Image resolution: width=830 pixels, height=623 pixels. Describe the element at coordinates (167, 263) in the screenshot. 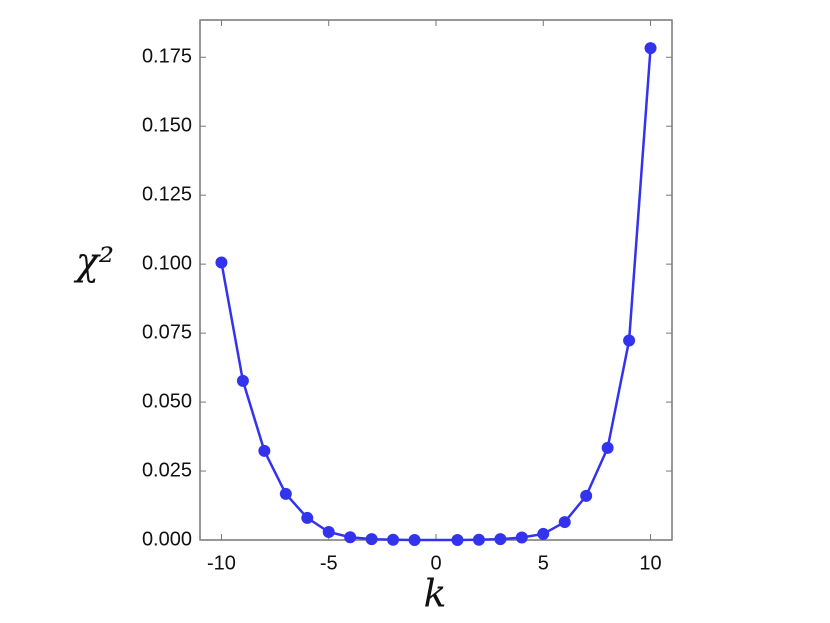

I see `y-tick-label: 0.100` at that location.